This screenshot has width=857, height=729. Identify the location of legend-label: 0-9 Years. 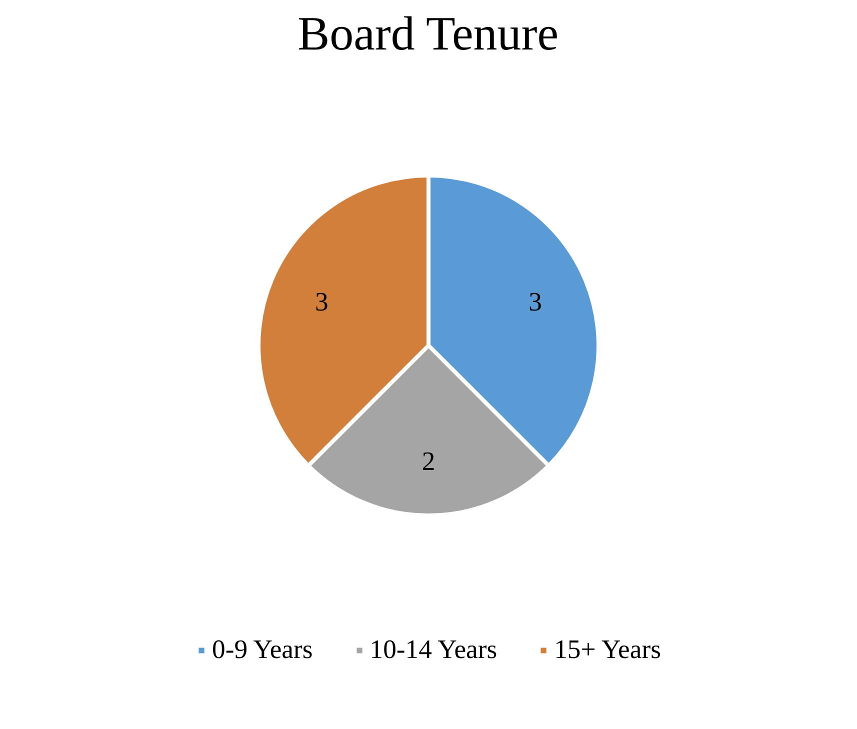
(262, 649).